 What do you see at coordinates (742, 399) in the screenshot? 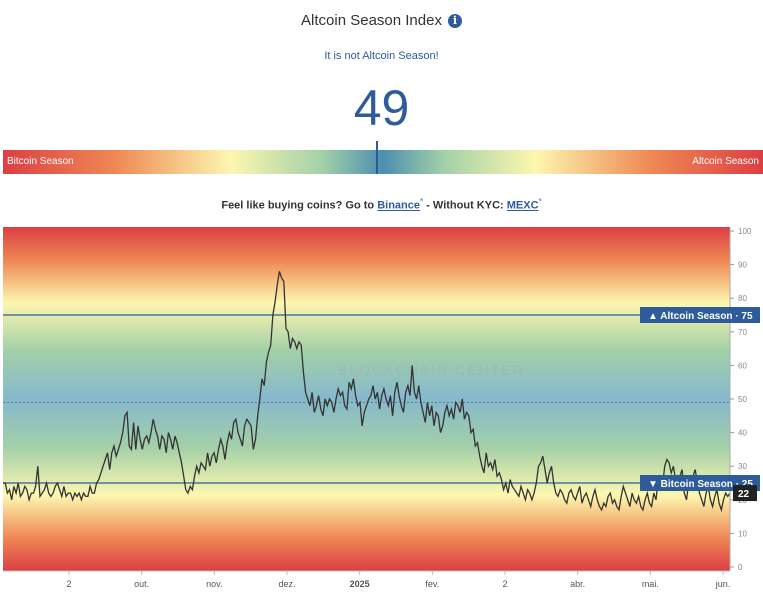
I see `y-tick-label: 50` at bounding box center [742, 399].